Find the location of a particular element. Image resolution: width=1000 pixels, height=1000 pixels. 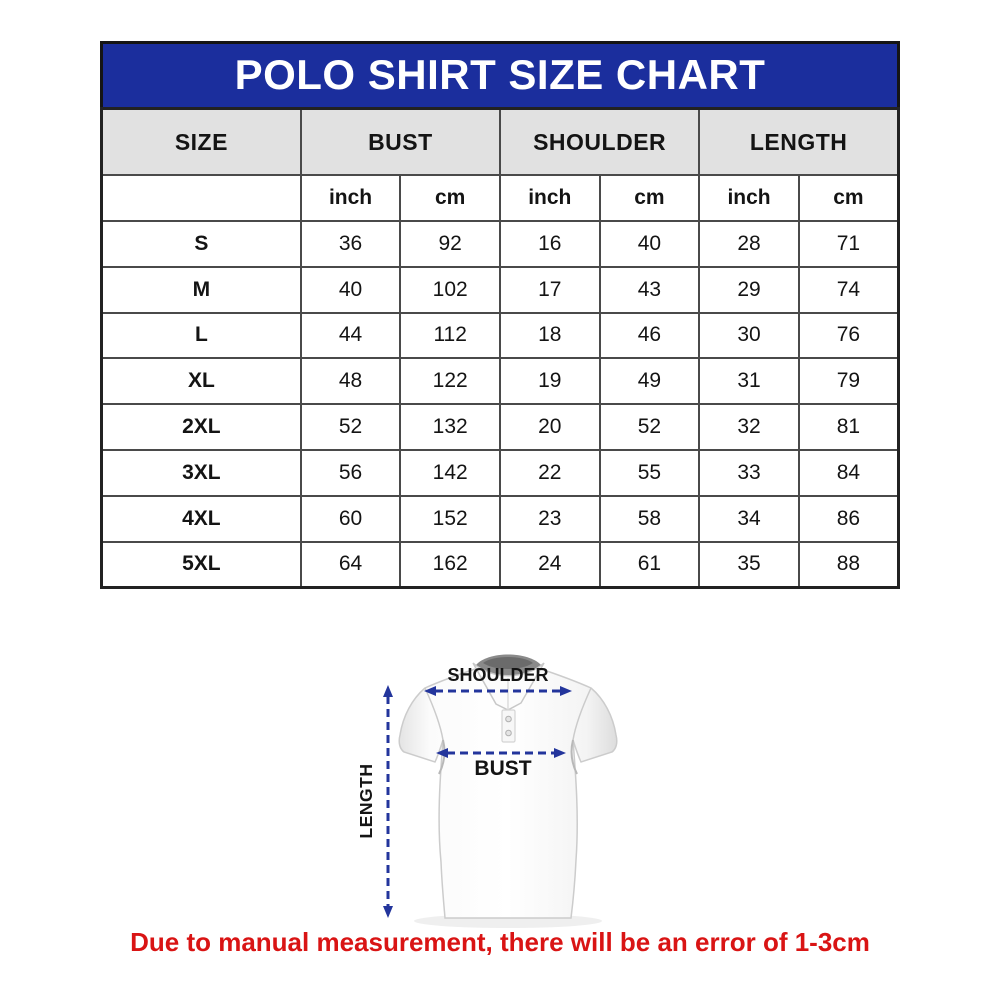

value-cell: 84 is located at coordinates (848, 472).